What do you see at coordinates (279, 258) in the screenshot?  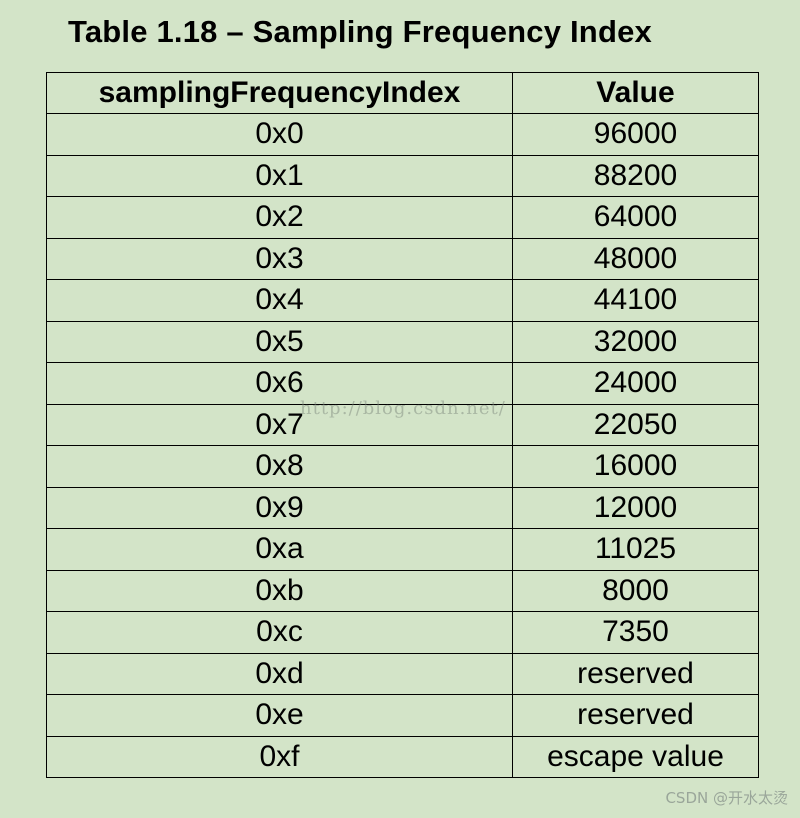 I see `index-cell: 0x3` at bounding box center [279, 258].